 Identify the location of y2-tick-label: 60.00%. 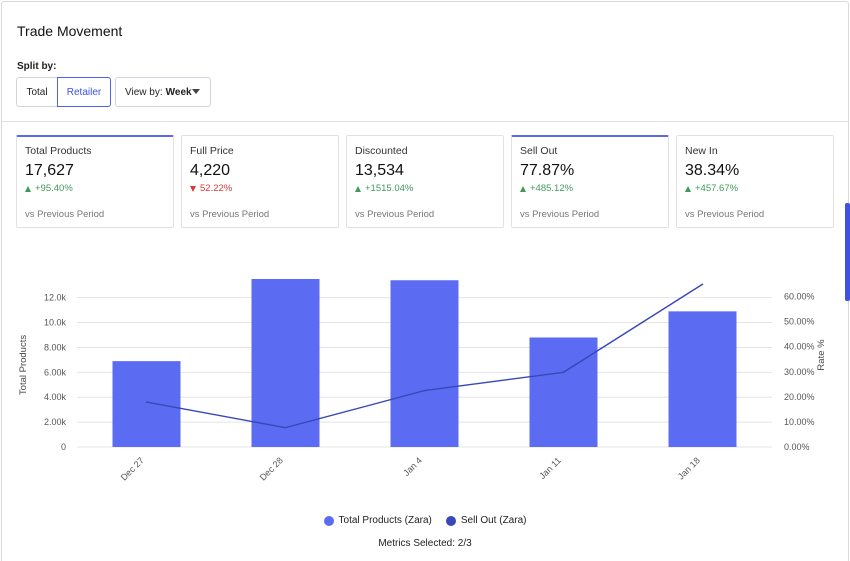
(799, 297).